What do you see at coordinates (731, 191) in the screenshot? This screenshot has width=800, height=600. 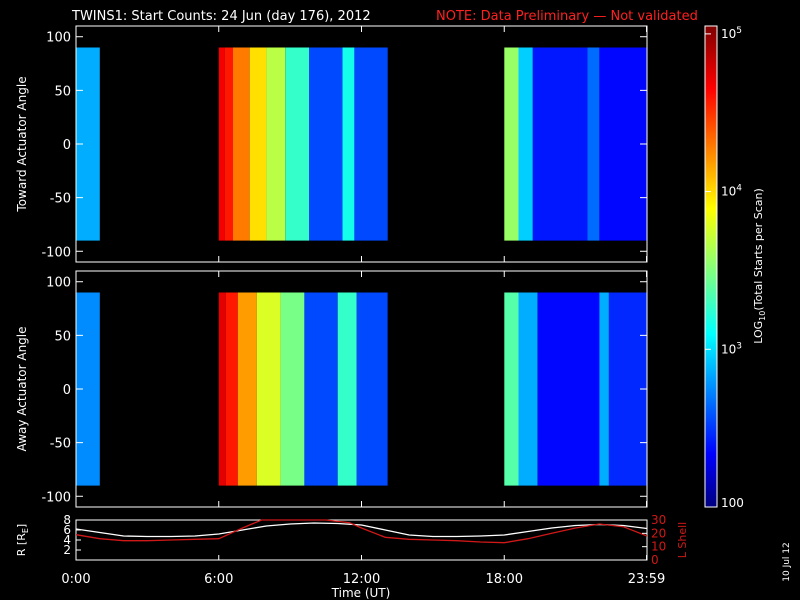 I see `colorbar-tick-label: 10⁴` at bounding box center [731, 191].